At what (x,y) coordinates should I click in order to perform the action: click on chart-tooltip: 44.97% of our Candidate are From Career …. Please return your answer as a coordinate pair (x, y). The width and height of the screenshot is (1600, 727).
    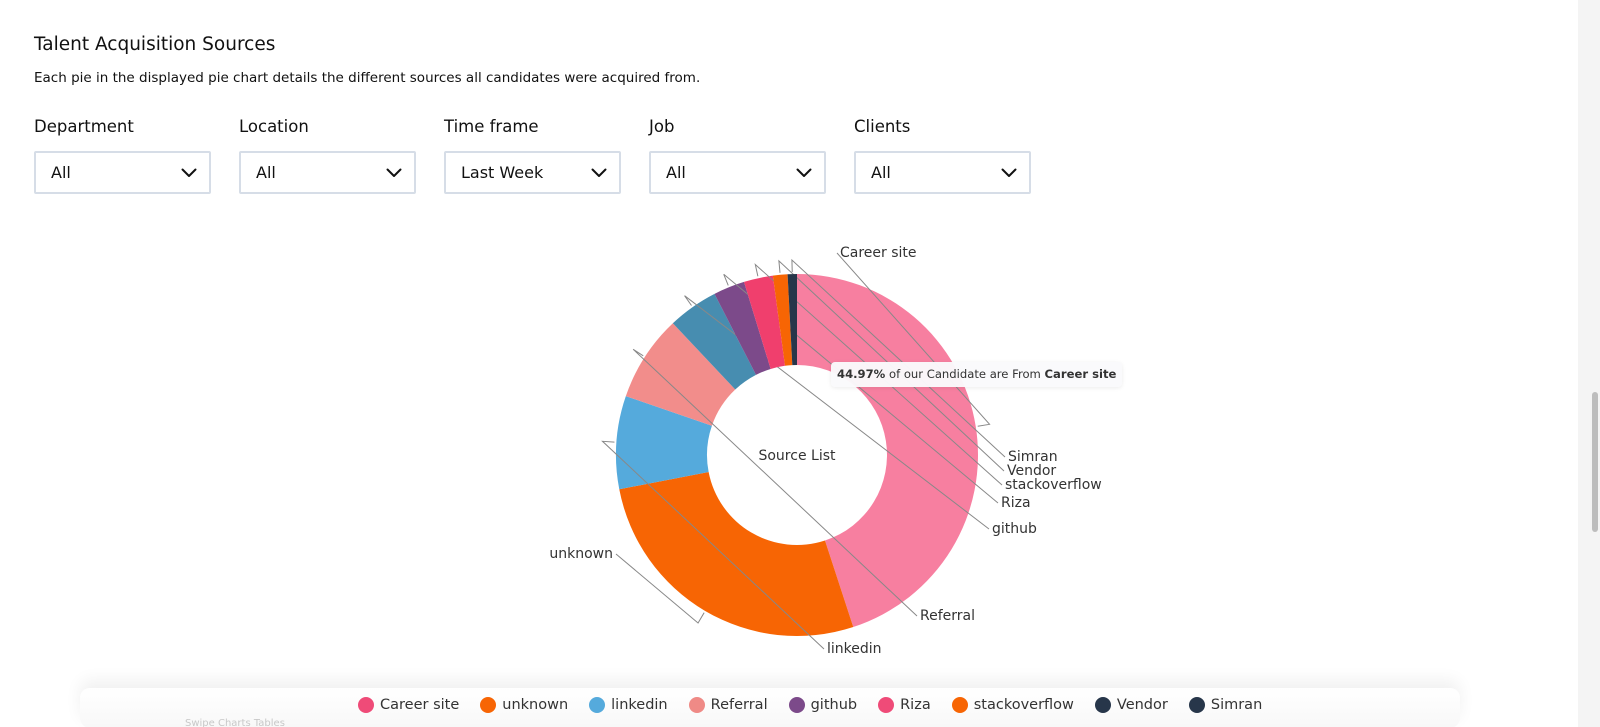
    Looking at the image, I should click on (977, 374).